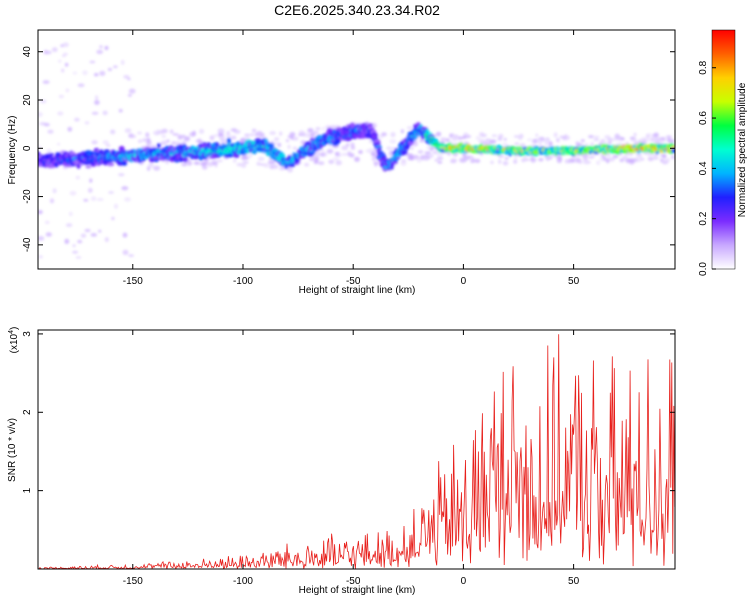  What do you see at coordinates (464, 581) in the screenshot?
I see `snr-xtick-label: 0` at bounding box center [464, 581].